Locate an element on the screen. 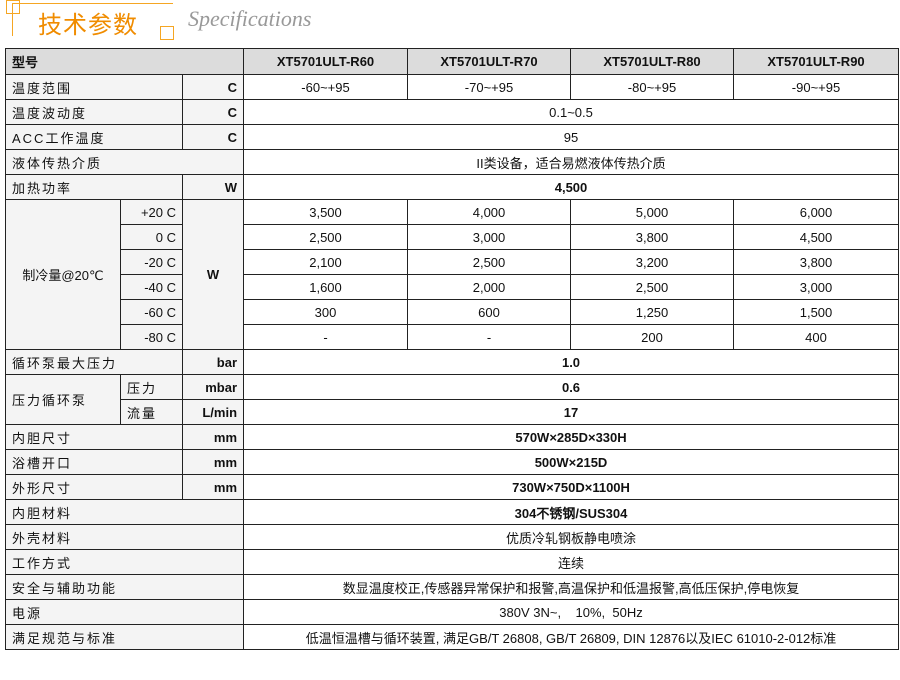  row-label: 外形尺寸 is located at coordinates (94, 487).